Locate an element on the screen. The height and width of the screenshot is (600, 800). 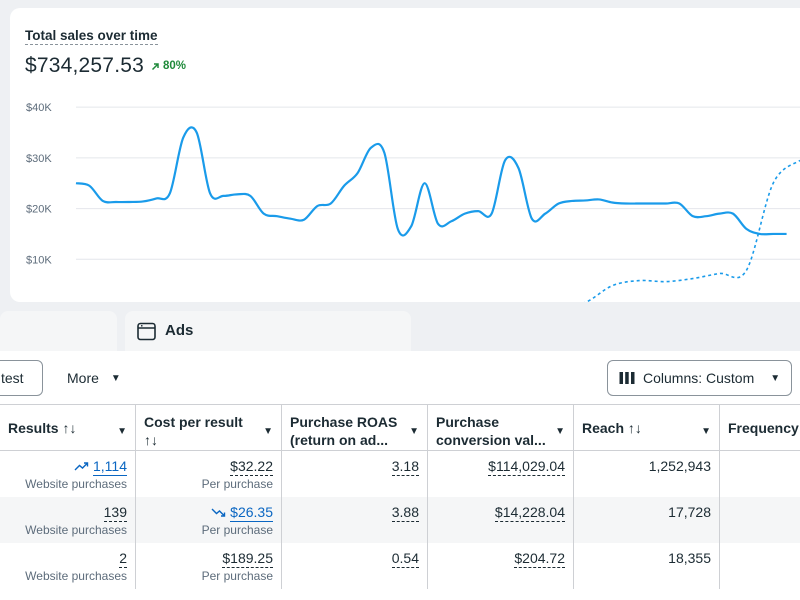
chart-total-value: $734,257.53 is located at coordinates (84, 65).